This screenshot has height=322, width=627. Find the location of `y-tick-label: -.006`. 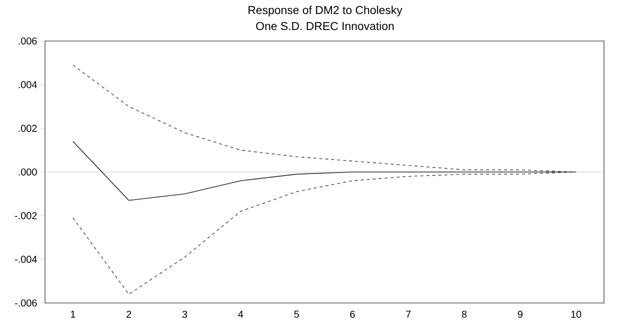

y-tick-label: -.006 is located at coordinates (25, 303).